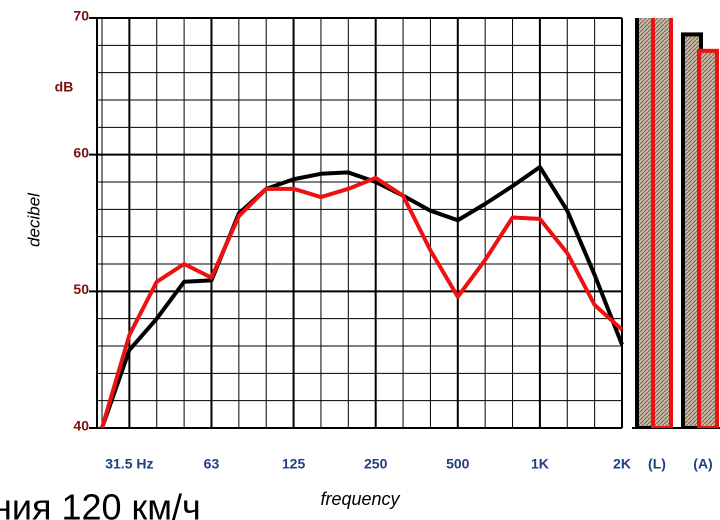 Image resolution: width=720 pixels, height=520 pixels. I want to click on y-tick-label: 60, so click(81, 152).